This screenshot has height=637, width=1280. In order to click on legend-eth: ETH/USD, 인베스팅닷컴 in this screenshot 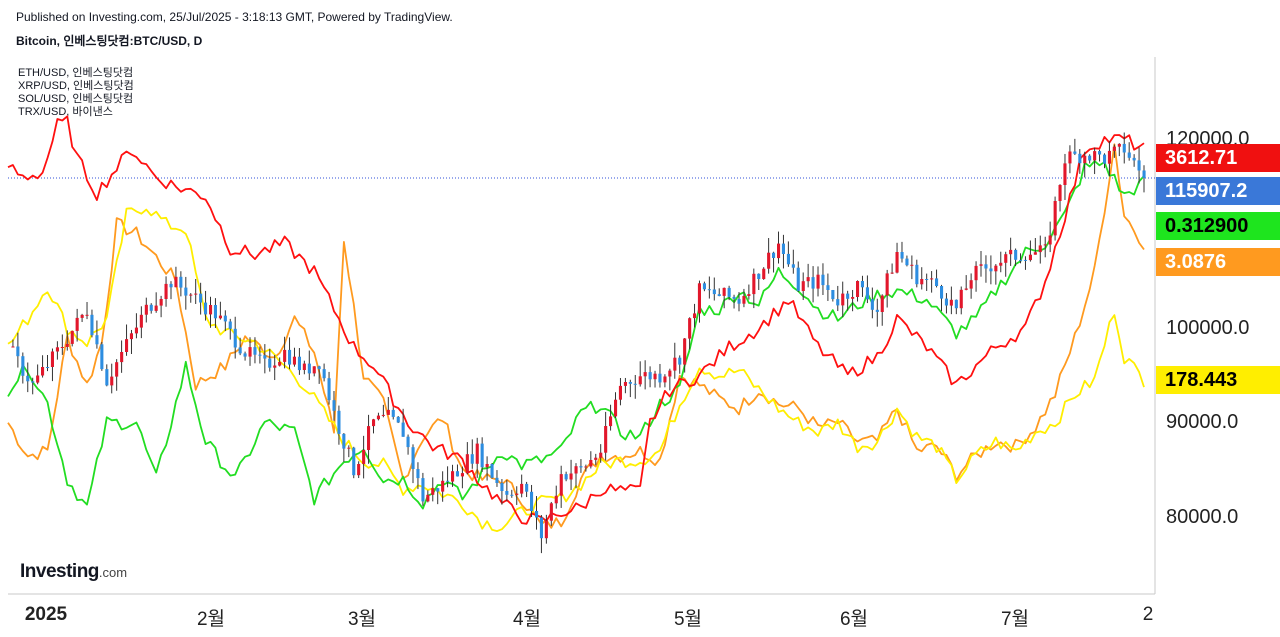, I will do `click(76, 73)`.